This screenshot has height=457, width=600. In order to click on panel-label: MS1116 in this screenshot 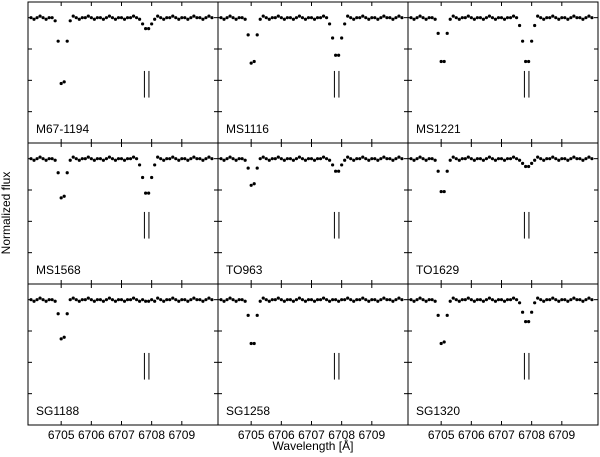, I will do `click(247, 129)`.